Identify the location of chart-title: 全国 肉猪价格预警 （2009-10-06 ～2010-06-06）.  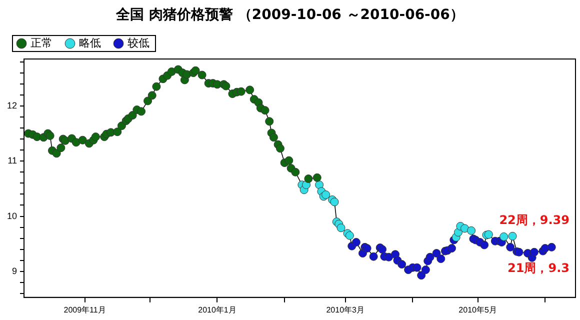
(290, 15).